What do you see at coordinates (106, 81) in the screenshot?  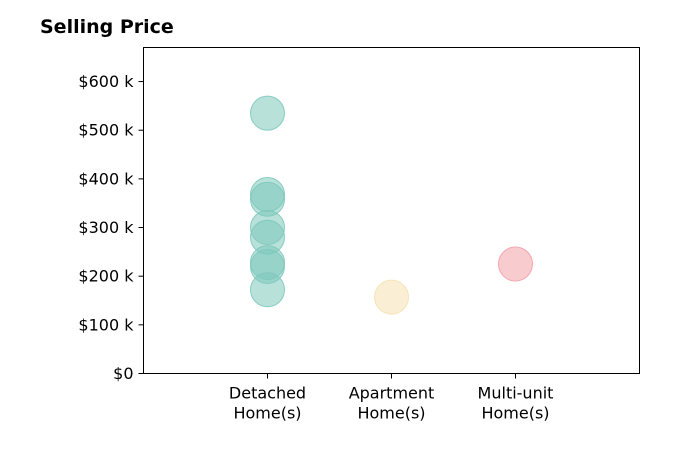 I see `y-tick-label: $600 k` at bounding box center [106, 81].